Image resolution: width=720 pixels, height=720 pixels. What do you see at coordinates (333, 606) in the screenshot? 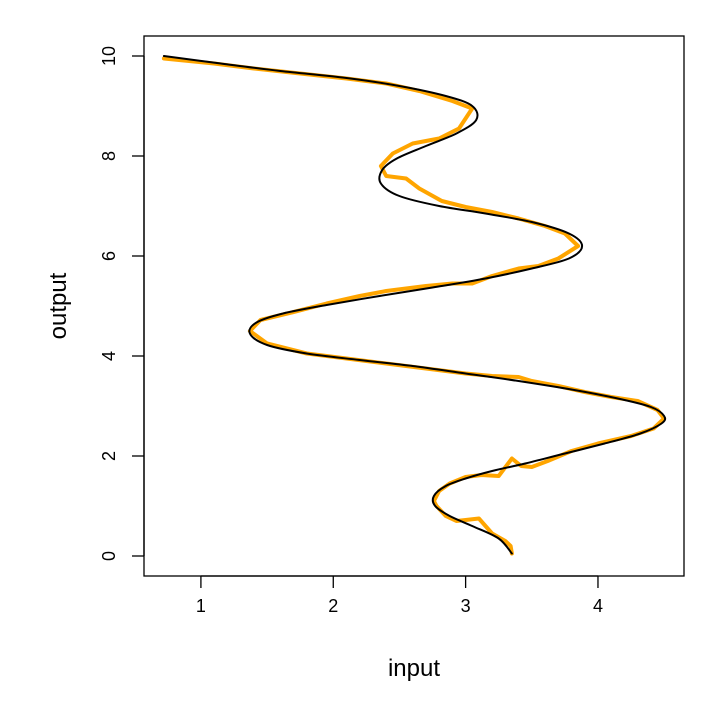
I see `x-tick-label: 2` at bounding box center [333, 606].